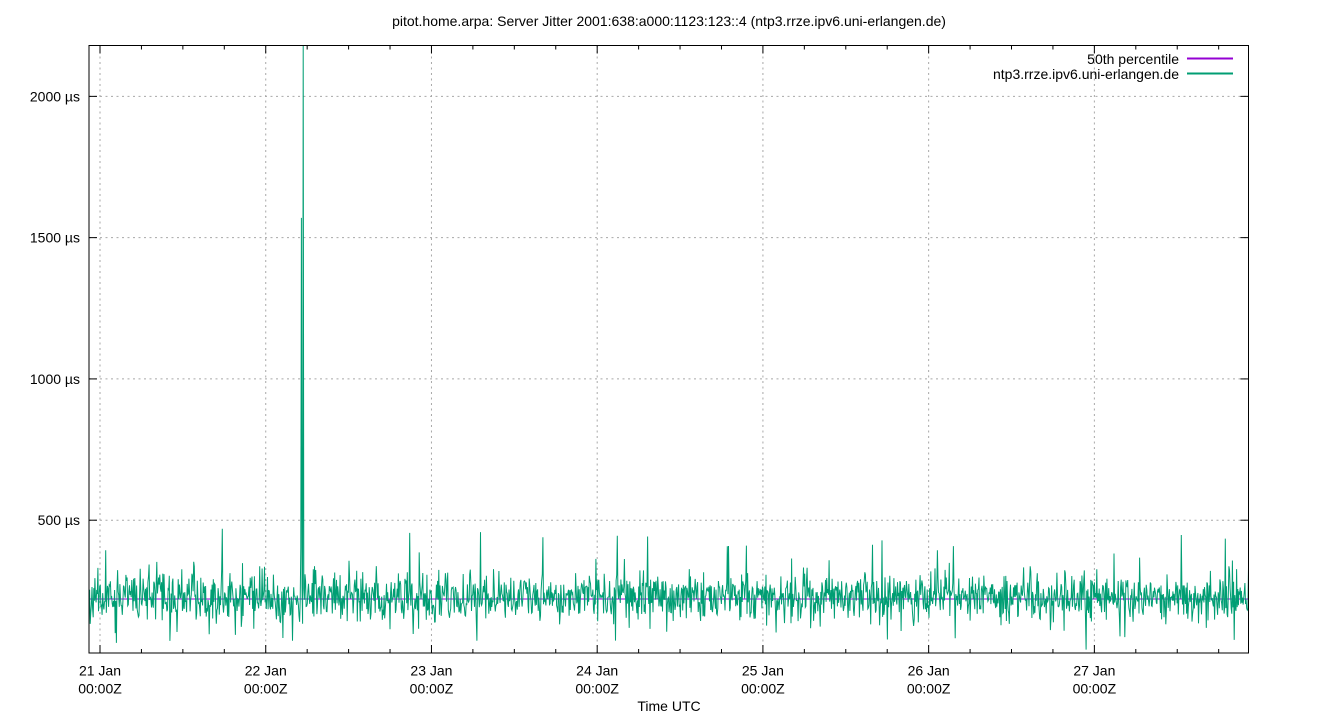 The height and width of the screenshot is (720, 1340). Describe the element at coordinates (55, 379) in the screenshot. I see `y-tick-label: 1000 µs` at that location.